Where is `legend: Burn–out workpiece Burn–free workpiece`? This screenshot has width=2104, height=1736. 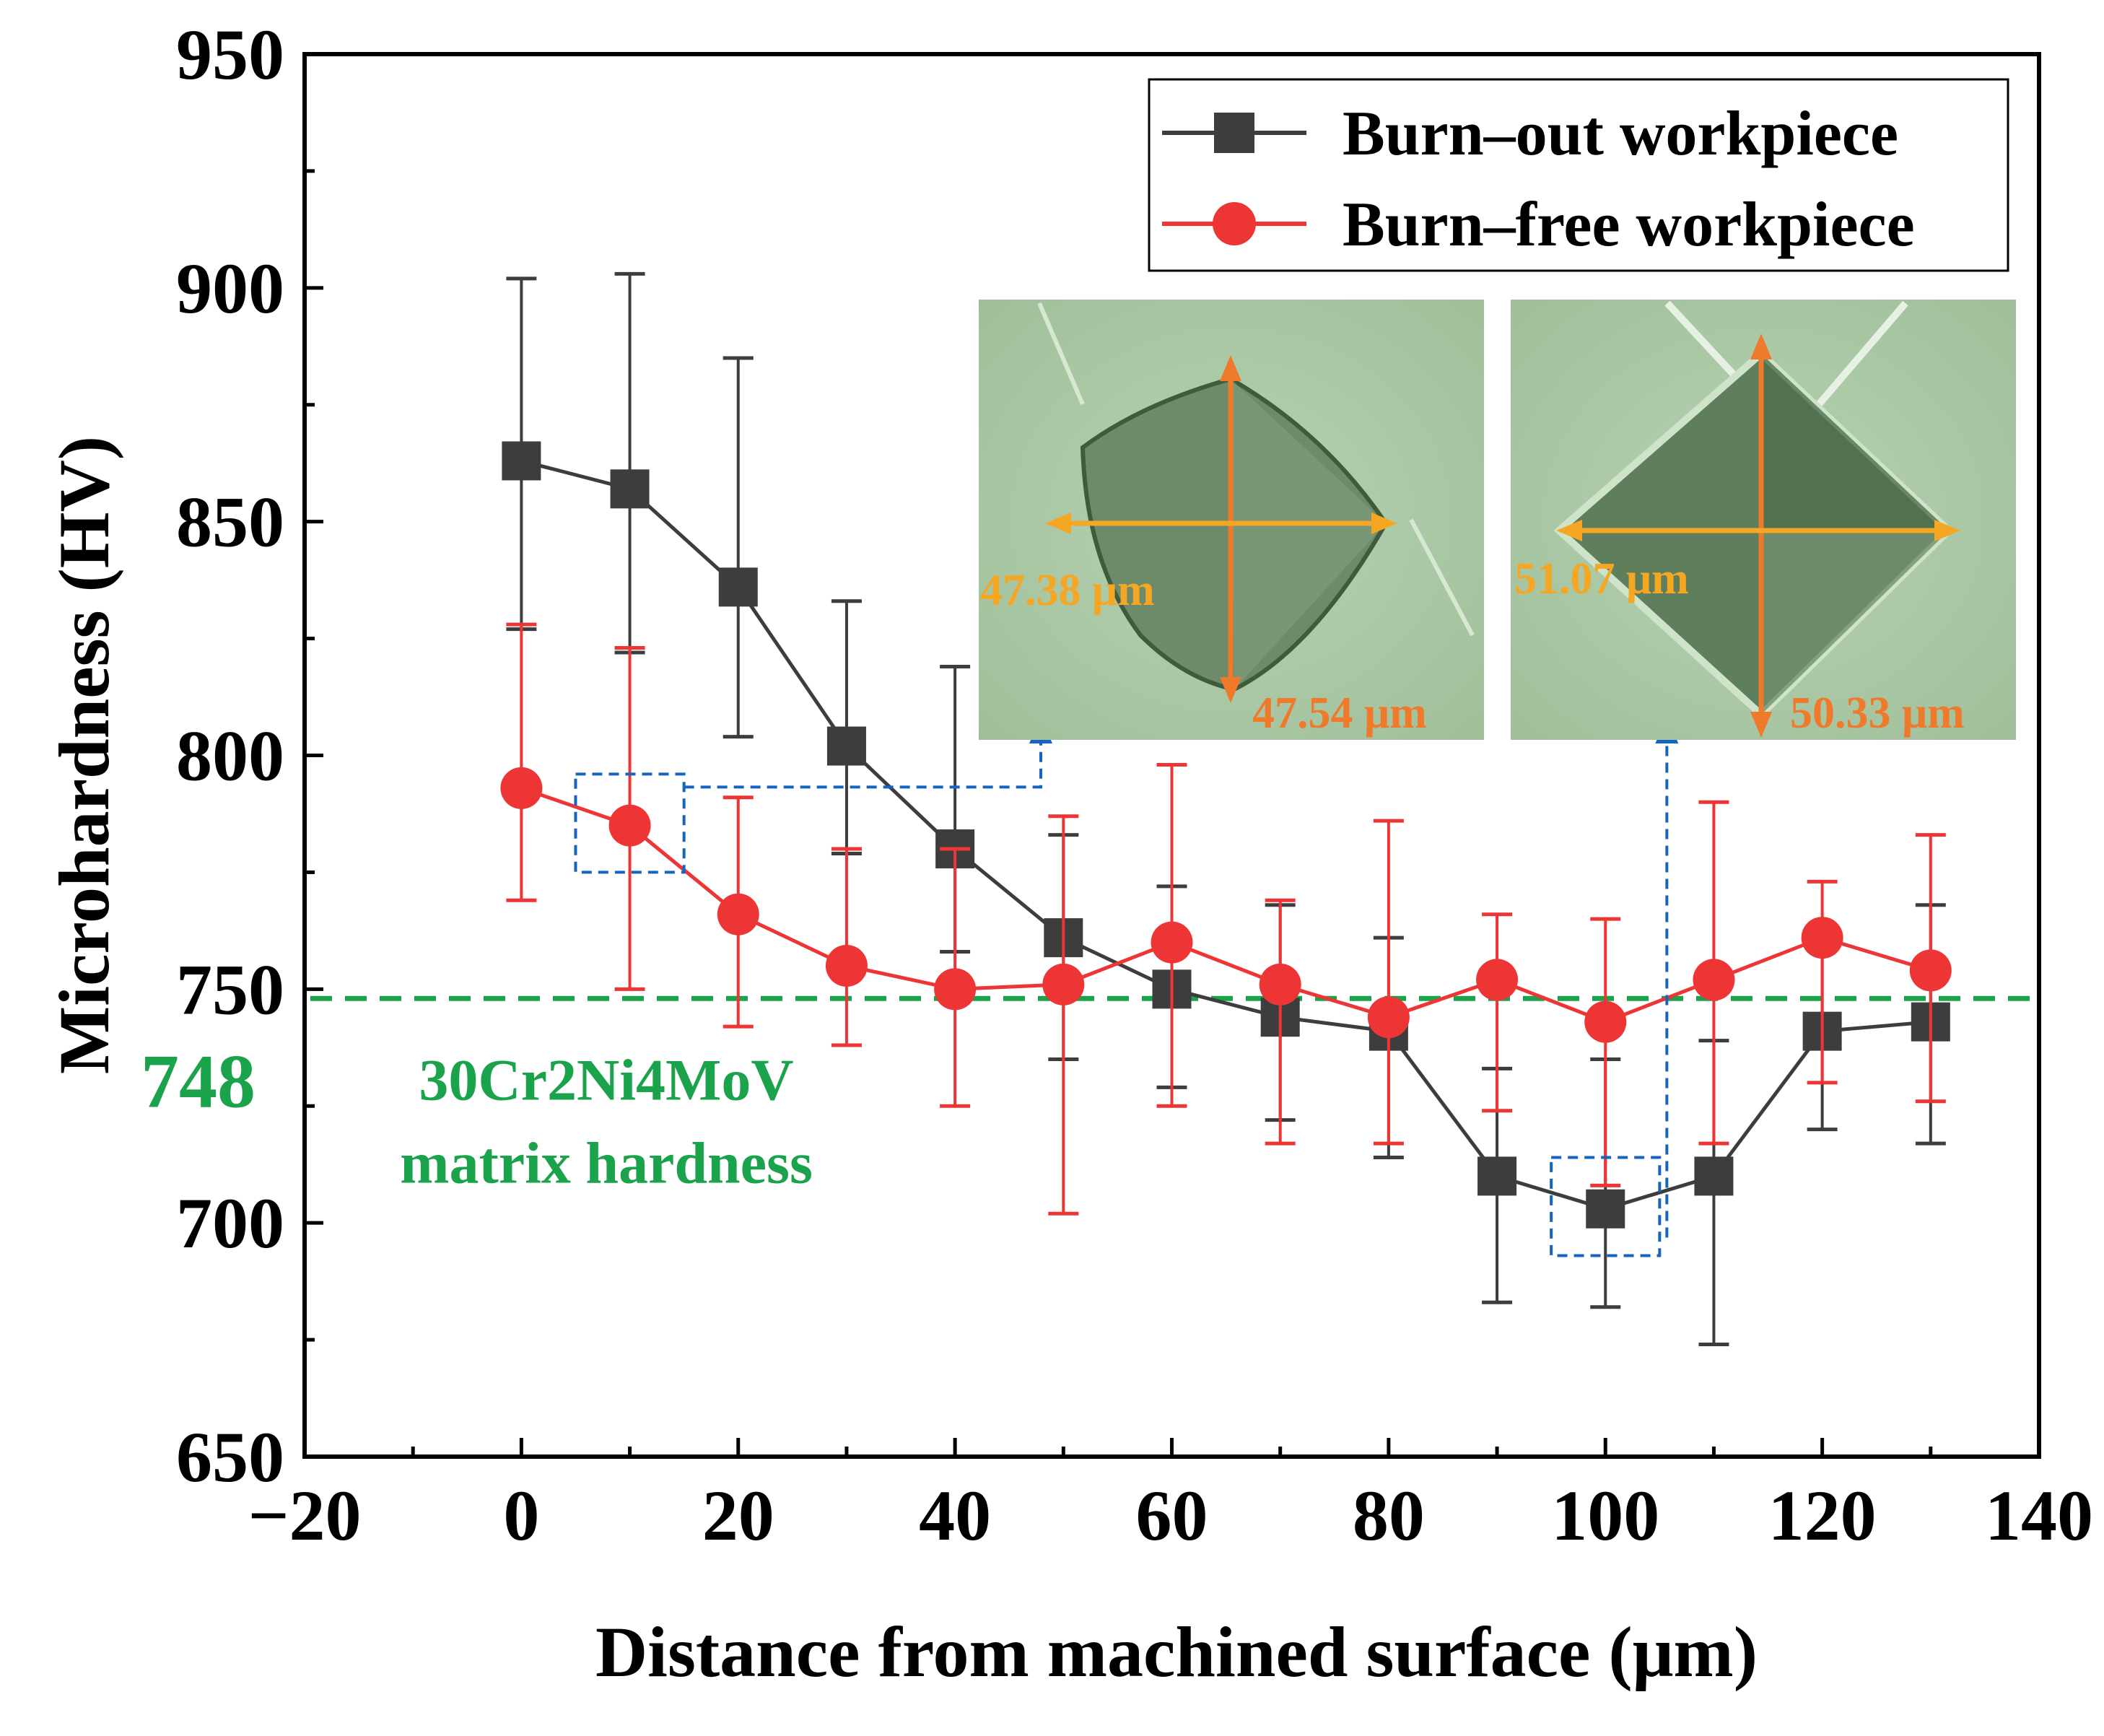 legend: Burn–out workpiece Burn–free workpiece is located at coordinates (1578, 175).